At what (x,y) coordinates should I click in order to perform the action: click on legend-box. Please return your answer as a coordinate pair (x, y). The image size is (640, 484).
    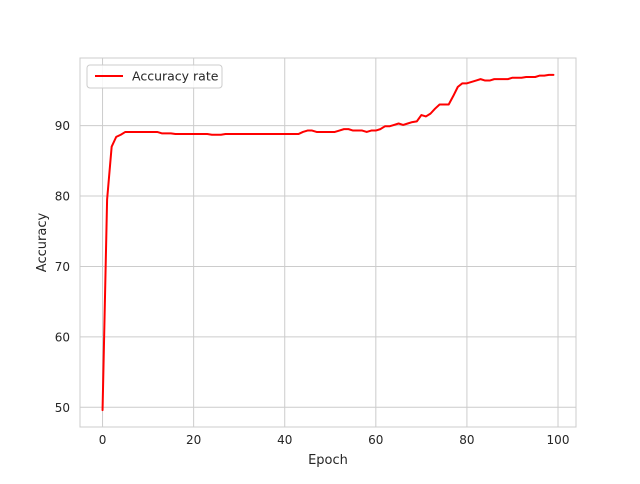
    Looking at the image, I should click on (154, 76).